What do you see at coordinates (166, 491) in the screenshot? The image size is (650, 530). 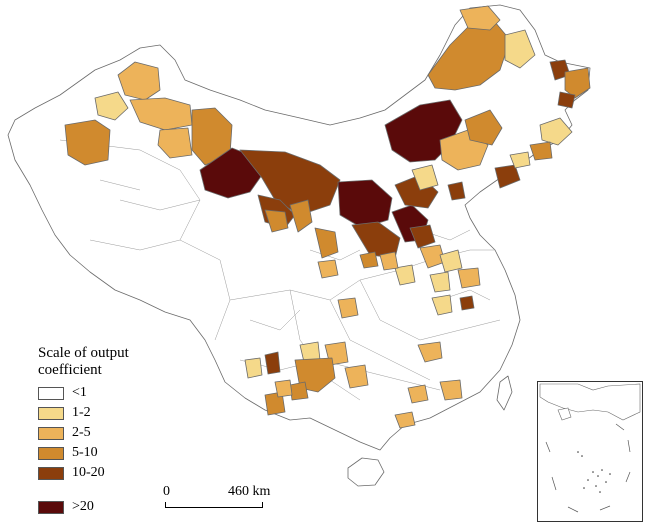 I see `scale-start-label: 0` at bounding box center [166, 491].